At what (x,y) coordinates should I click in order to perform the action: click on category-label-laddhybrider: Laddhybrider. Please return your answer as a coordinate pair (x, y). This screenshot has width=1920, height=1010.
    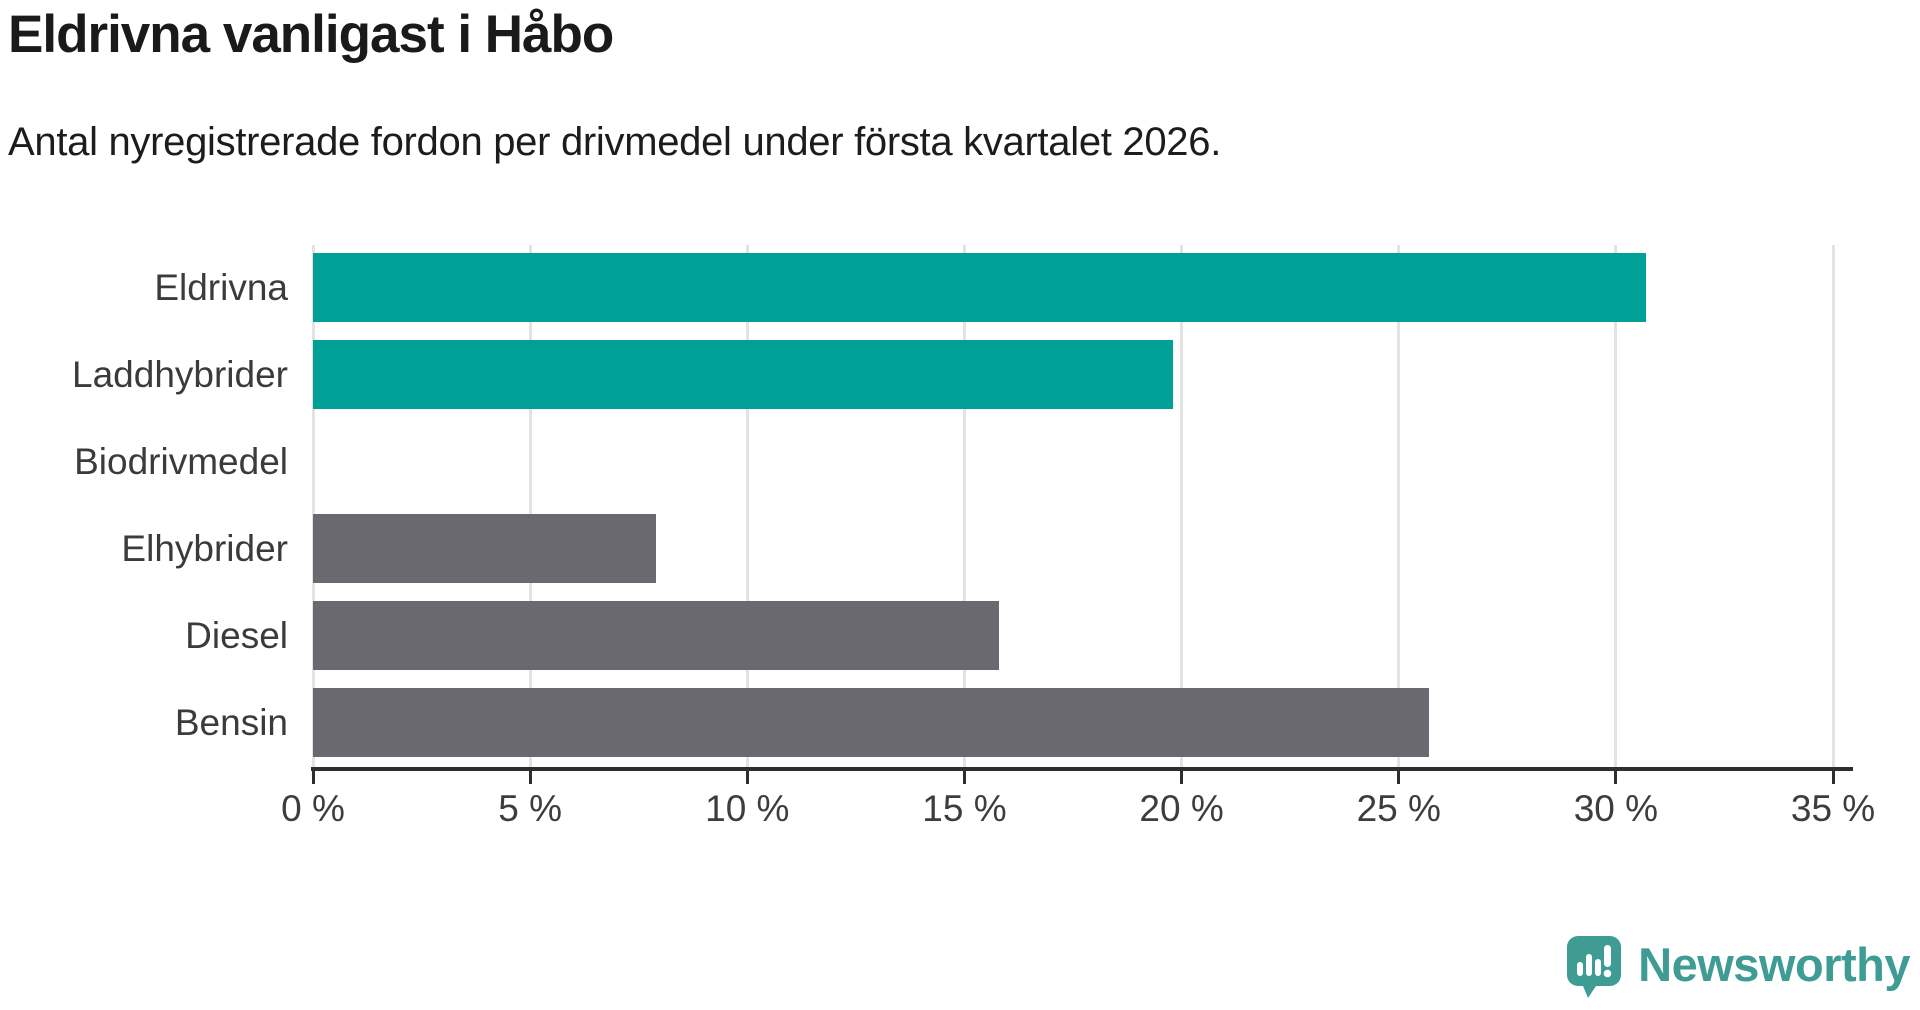
    Looking at the image, I should click on (180, 374).